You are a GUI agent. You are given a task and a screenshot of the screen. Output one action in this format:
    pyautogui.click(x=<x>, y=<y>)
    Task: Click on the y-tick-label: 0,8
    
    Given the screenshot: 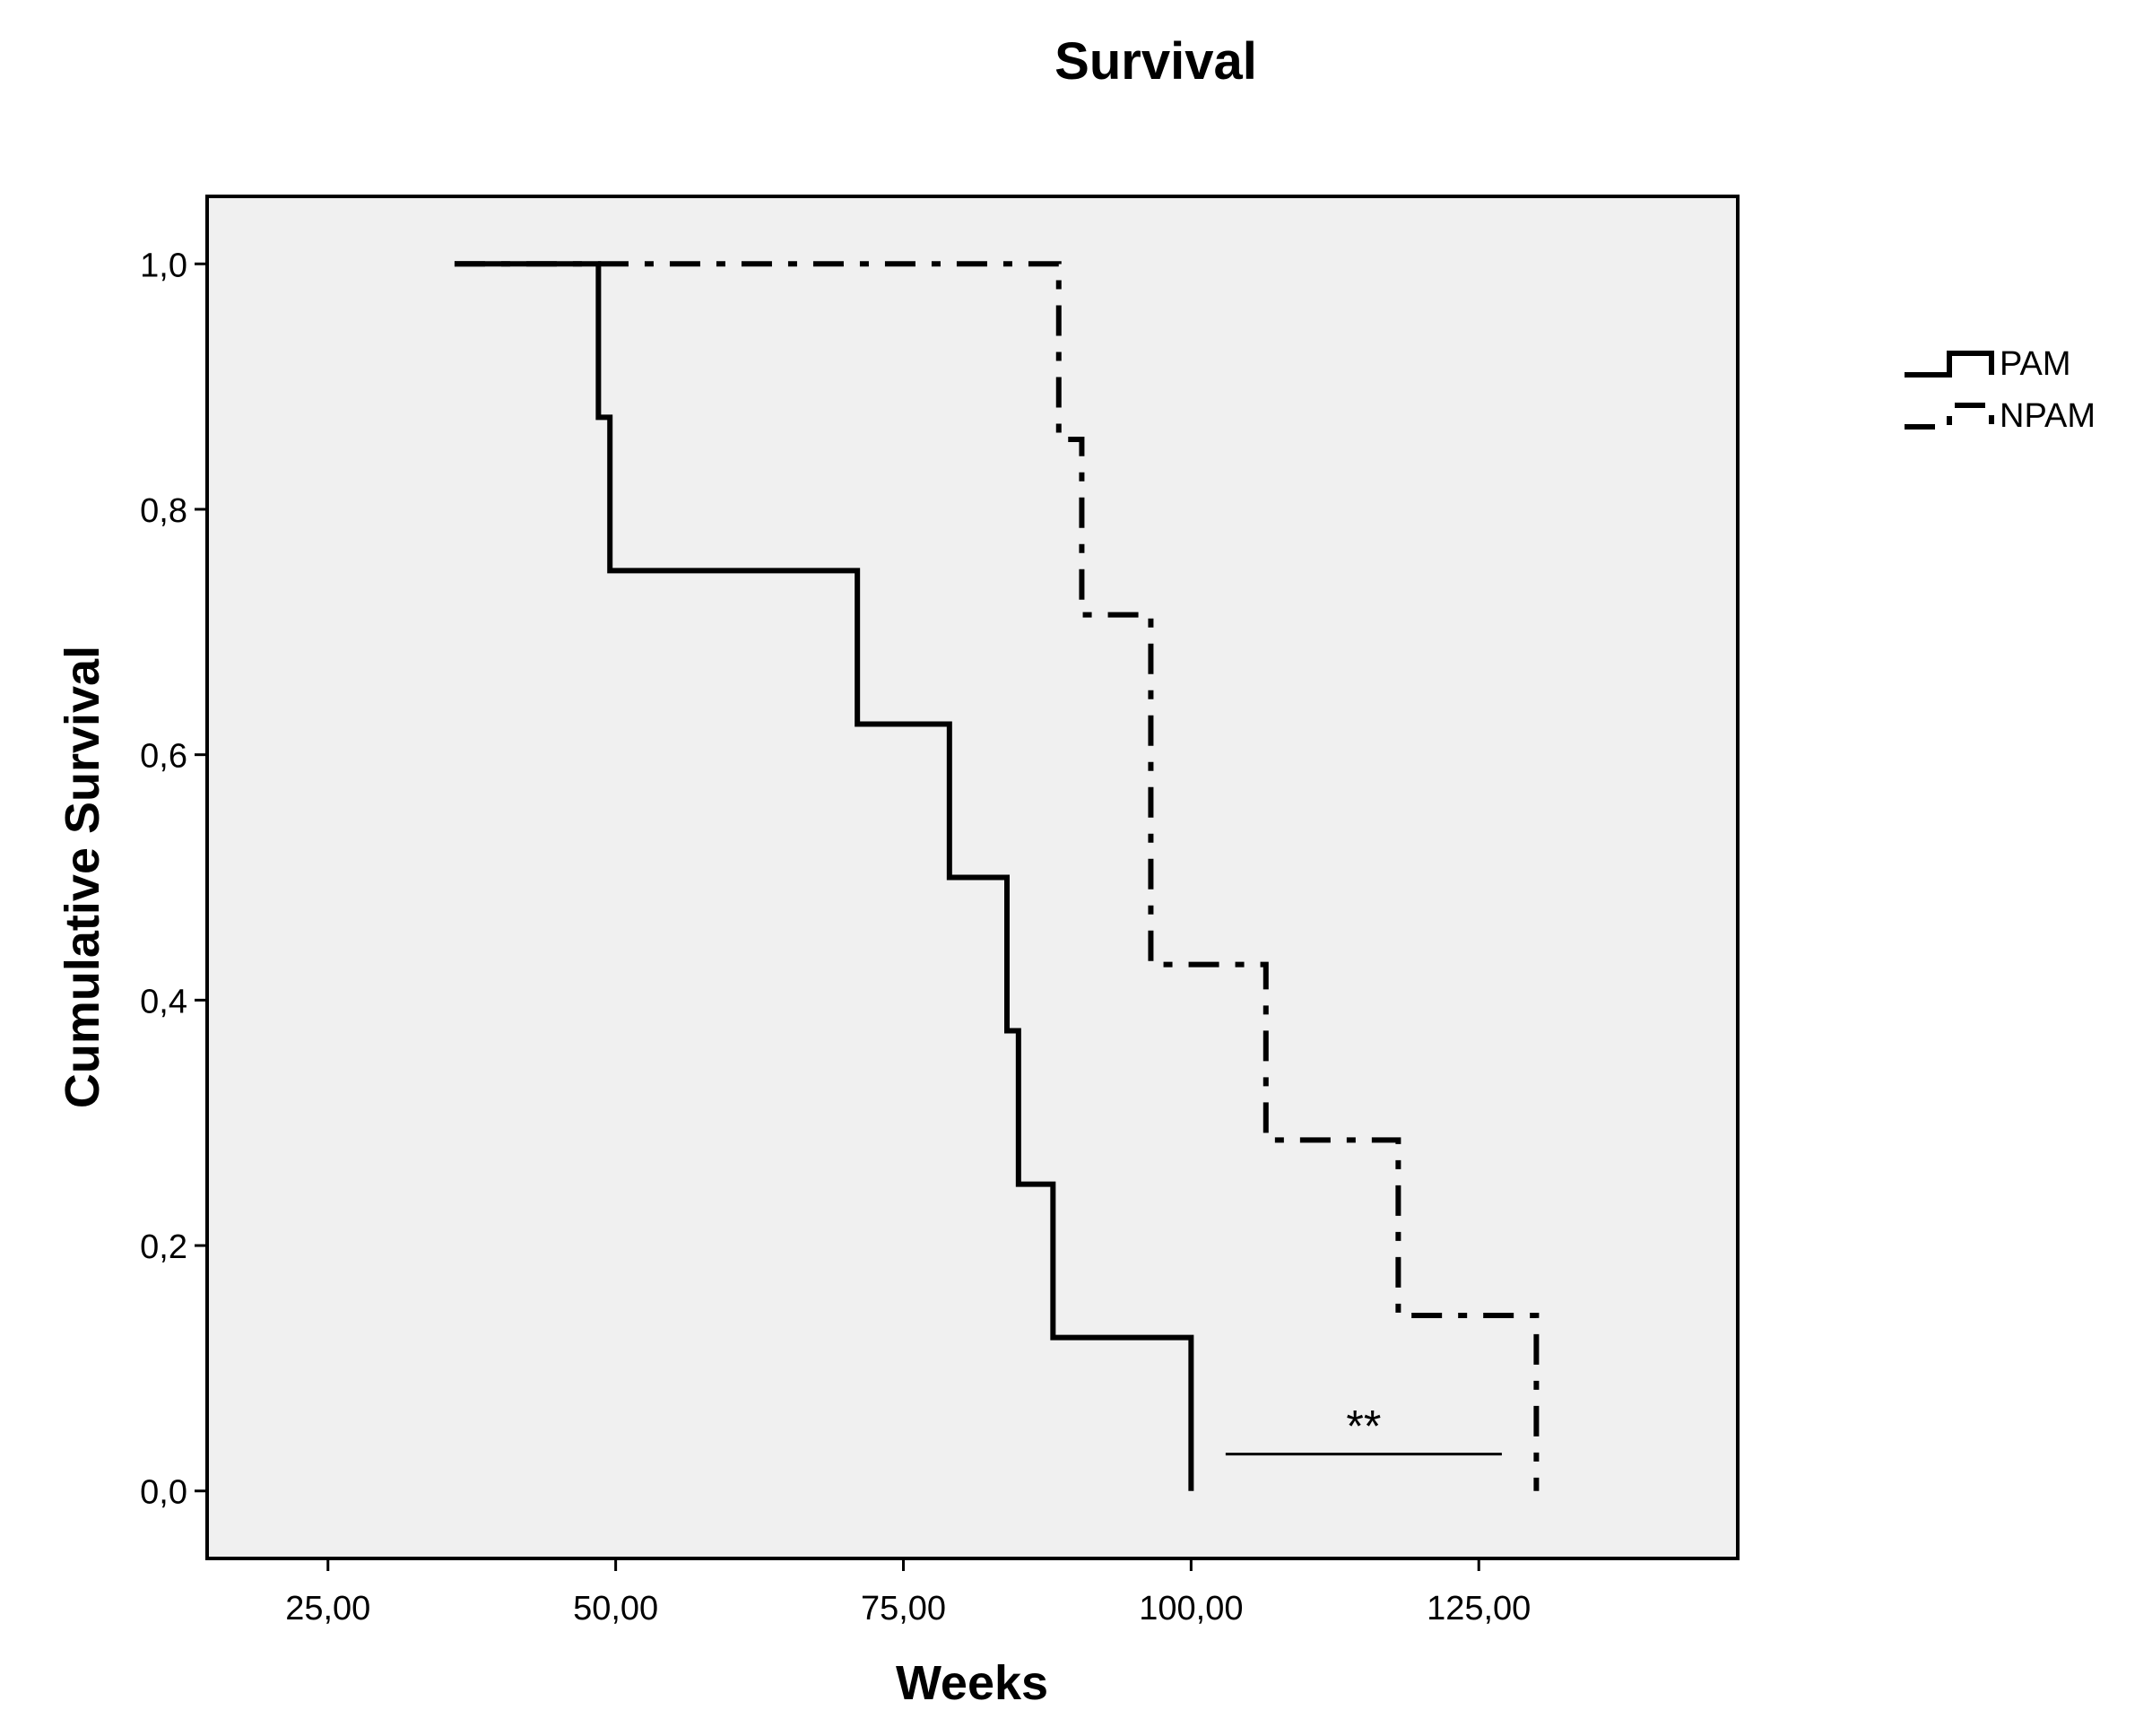 What is the action you would take?
    pyautogui.click(x=163, y=511)
    